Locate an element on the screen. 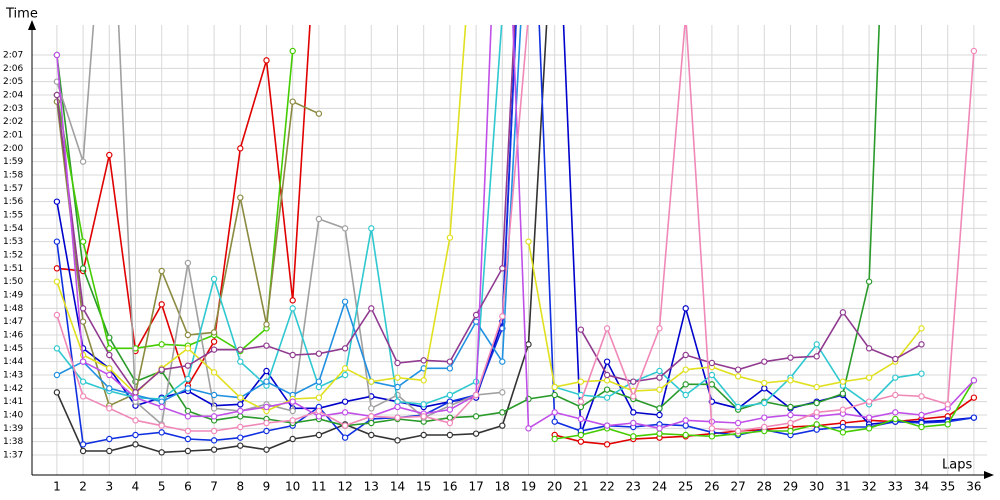  x-tick-label: 31 is located at coordinates (842, 487).